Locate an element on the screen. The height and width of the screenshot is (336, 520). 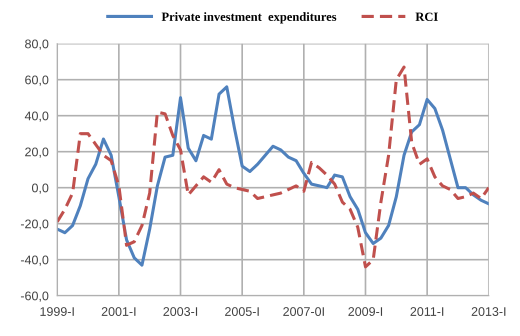
y-tick-label: -60,0 is located at coordinates (34, 296).